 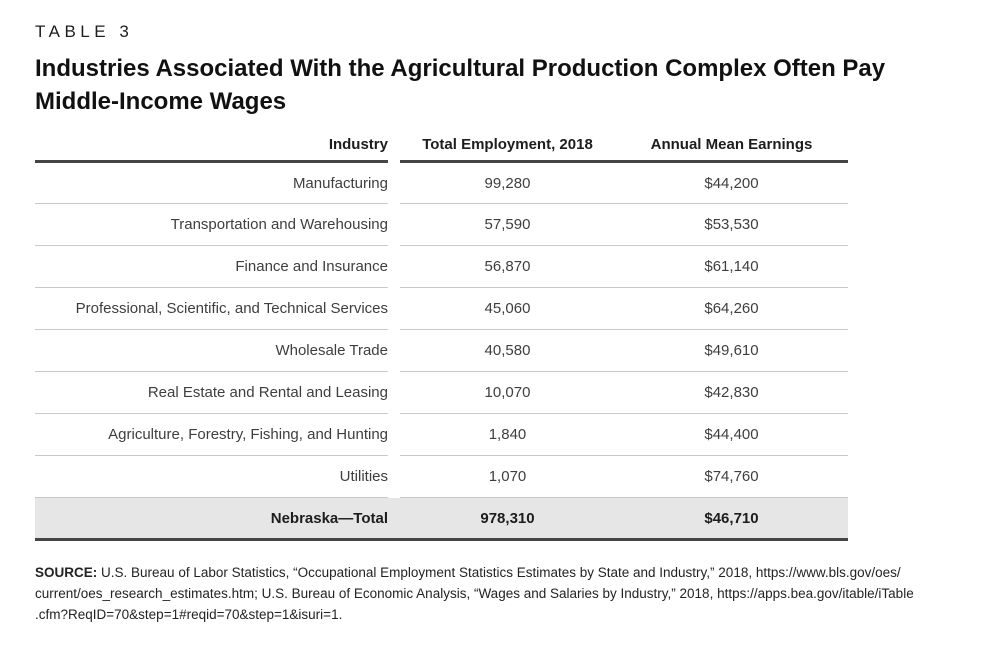 What do you see at coordinates (507, 224) in the screenshot?
I see `employment-cell: 57,590` at bounding box center [507, 224].